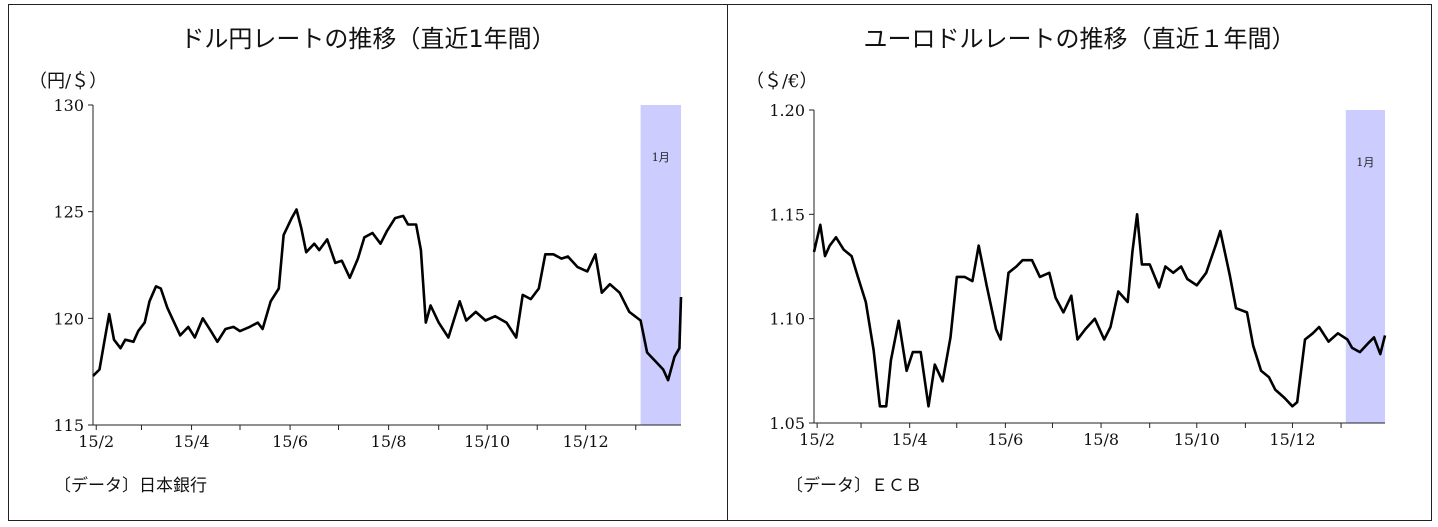 The height and width of the screenshot is (527, 1438). What do you see at coordinates (68, 318) in the screenshot?
I see `y-tick-label: 120` at bounding box center [68, 318].